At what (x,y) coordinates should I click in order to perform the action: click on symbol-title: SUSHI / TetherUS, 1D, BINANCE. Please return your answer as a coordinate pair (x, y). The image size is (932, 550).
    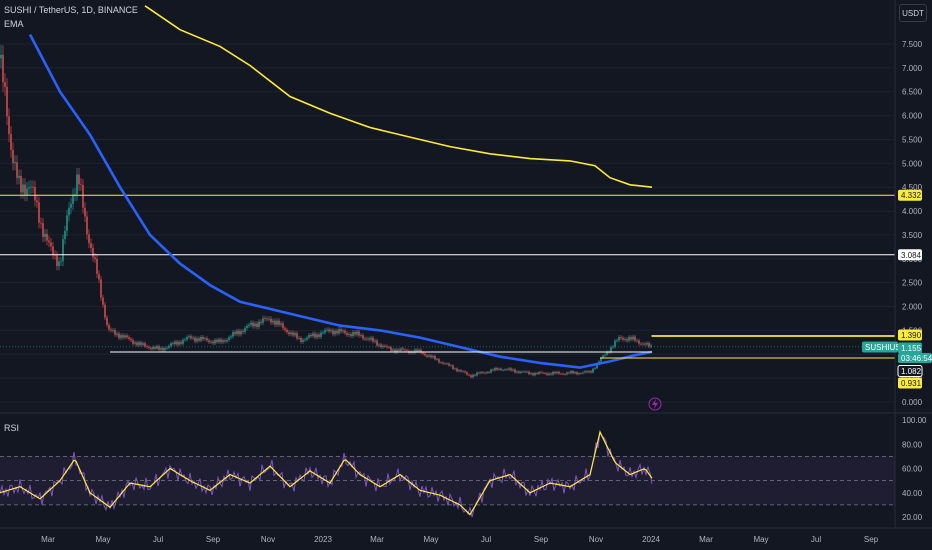
    Looking at the image, I should click on (71, 10).